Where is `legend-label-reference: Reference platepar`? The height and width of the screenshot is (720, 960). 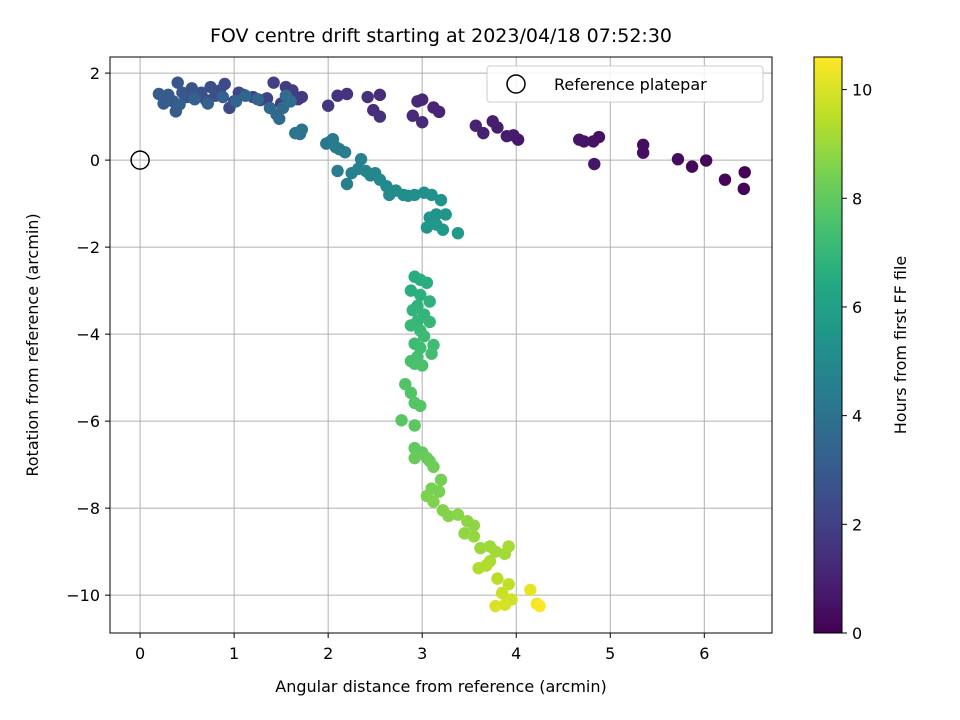
legend-label-reference: Reference platepar is located at coordinates (630, 84).